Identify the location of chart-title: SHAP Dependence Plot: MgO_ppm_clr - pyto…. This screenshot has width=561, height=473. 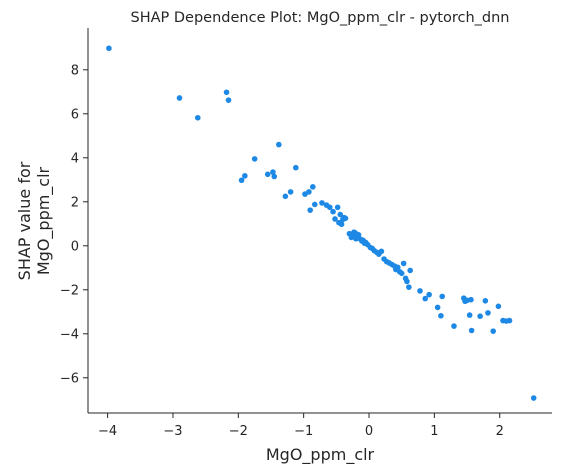
(320, 18).